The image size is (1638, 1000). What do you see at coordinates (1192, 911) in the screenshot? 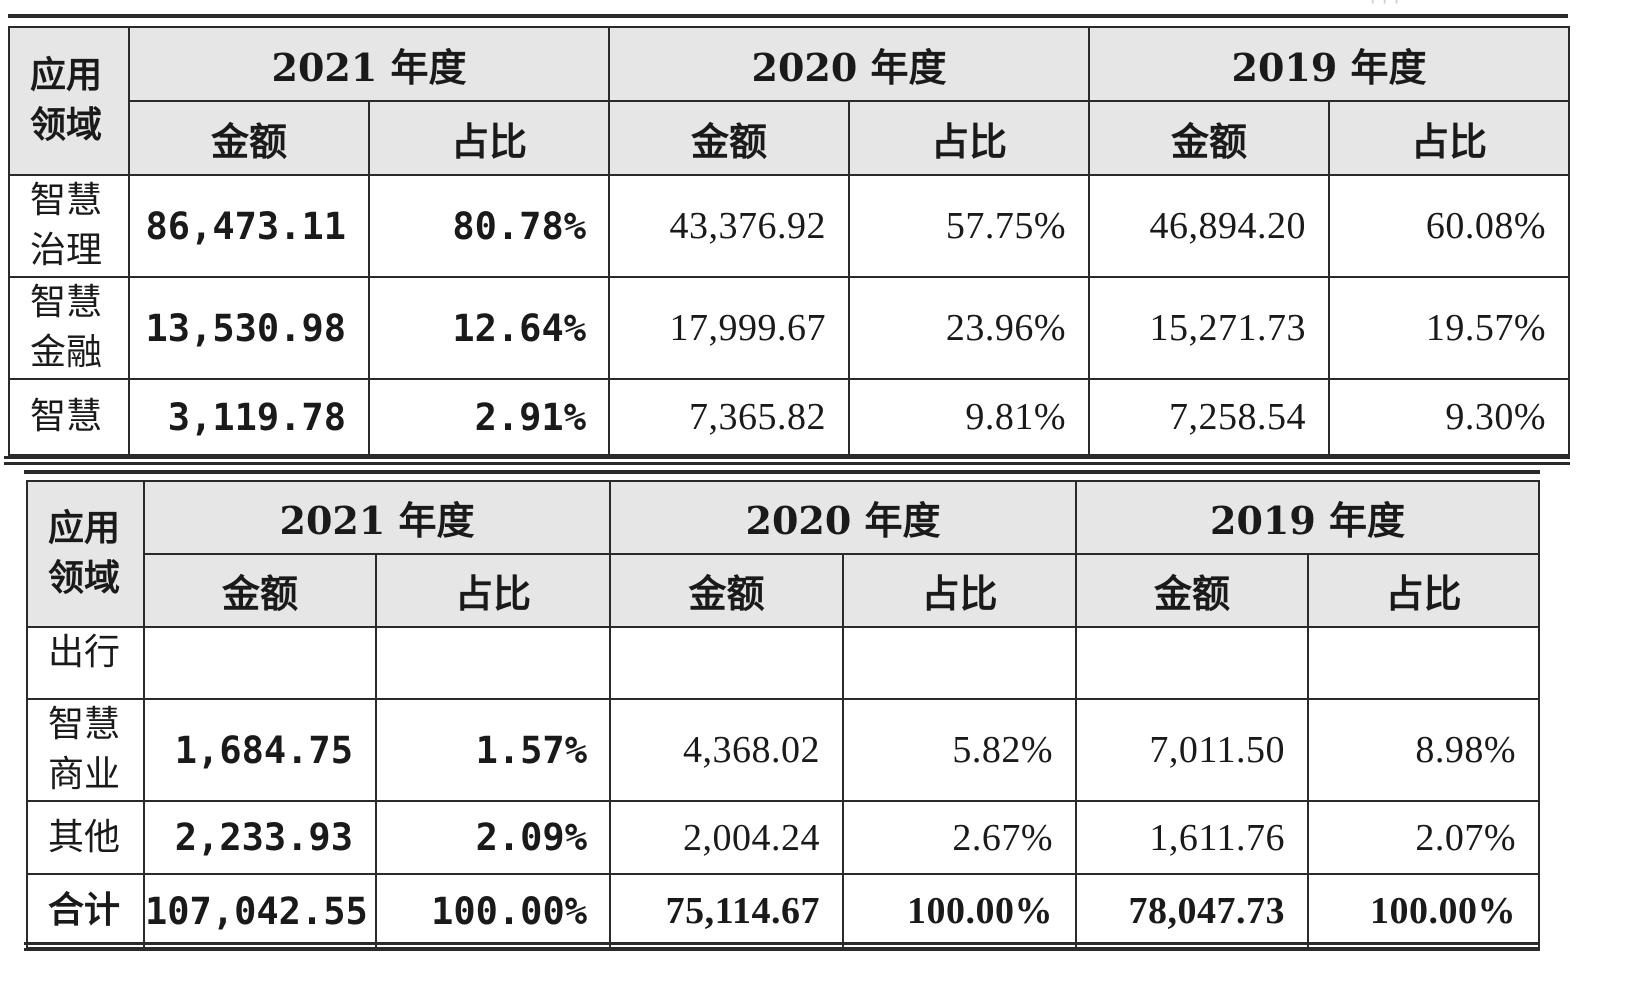
I see `amount-2019: 78,047.73` at bounding box center [1192, 911].